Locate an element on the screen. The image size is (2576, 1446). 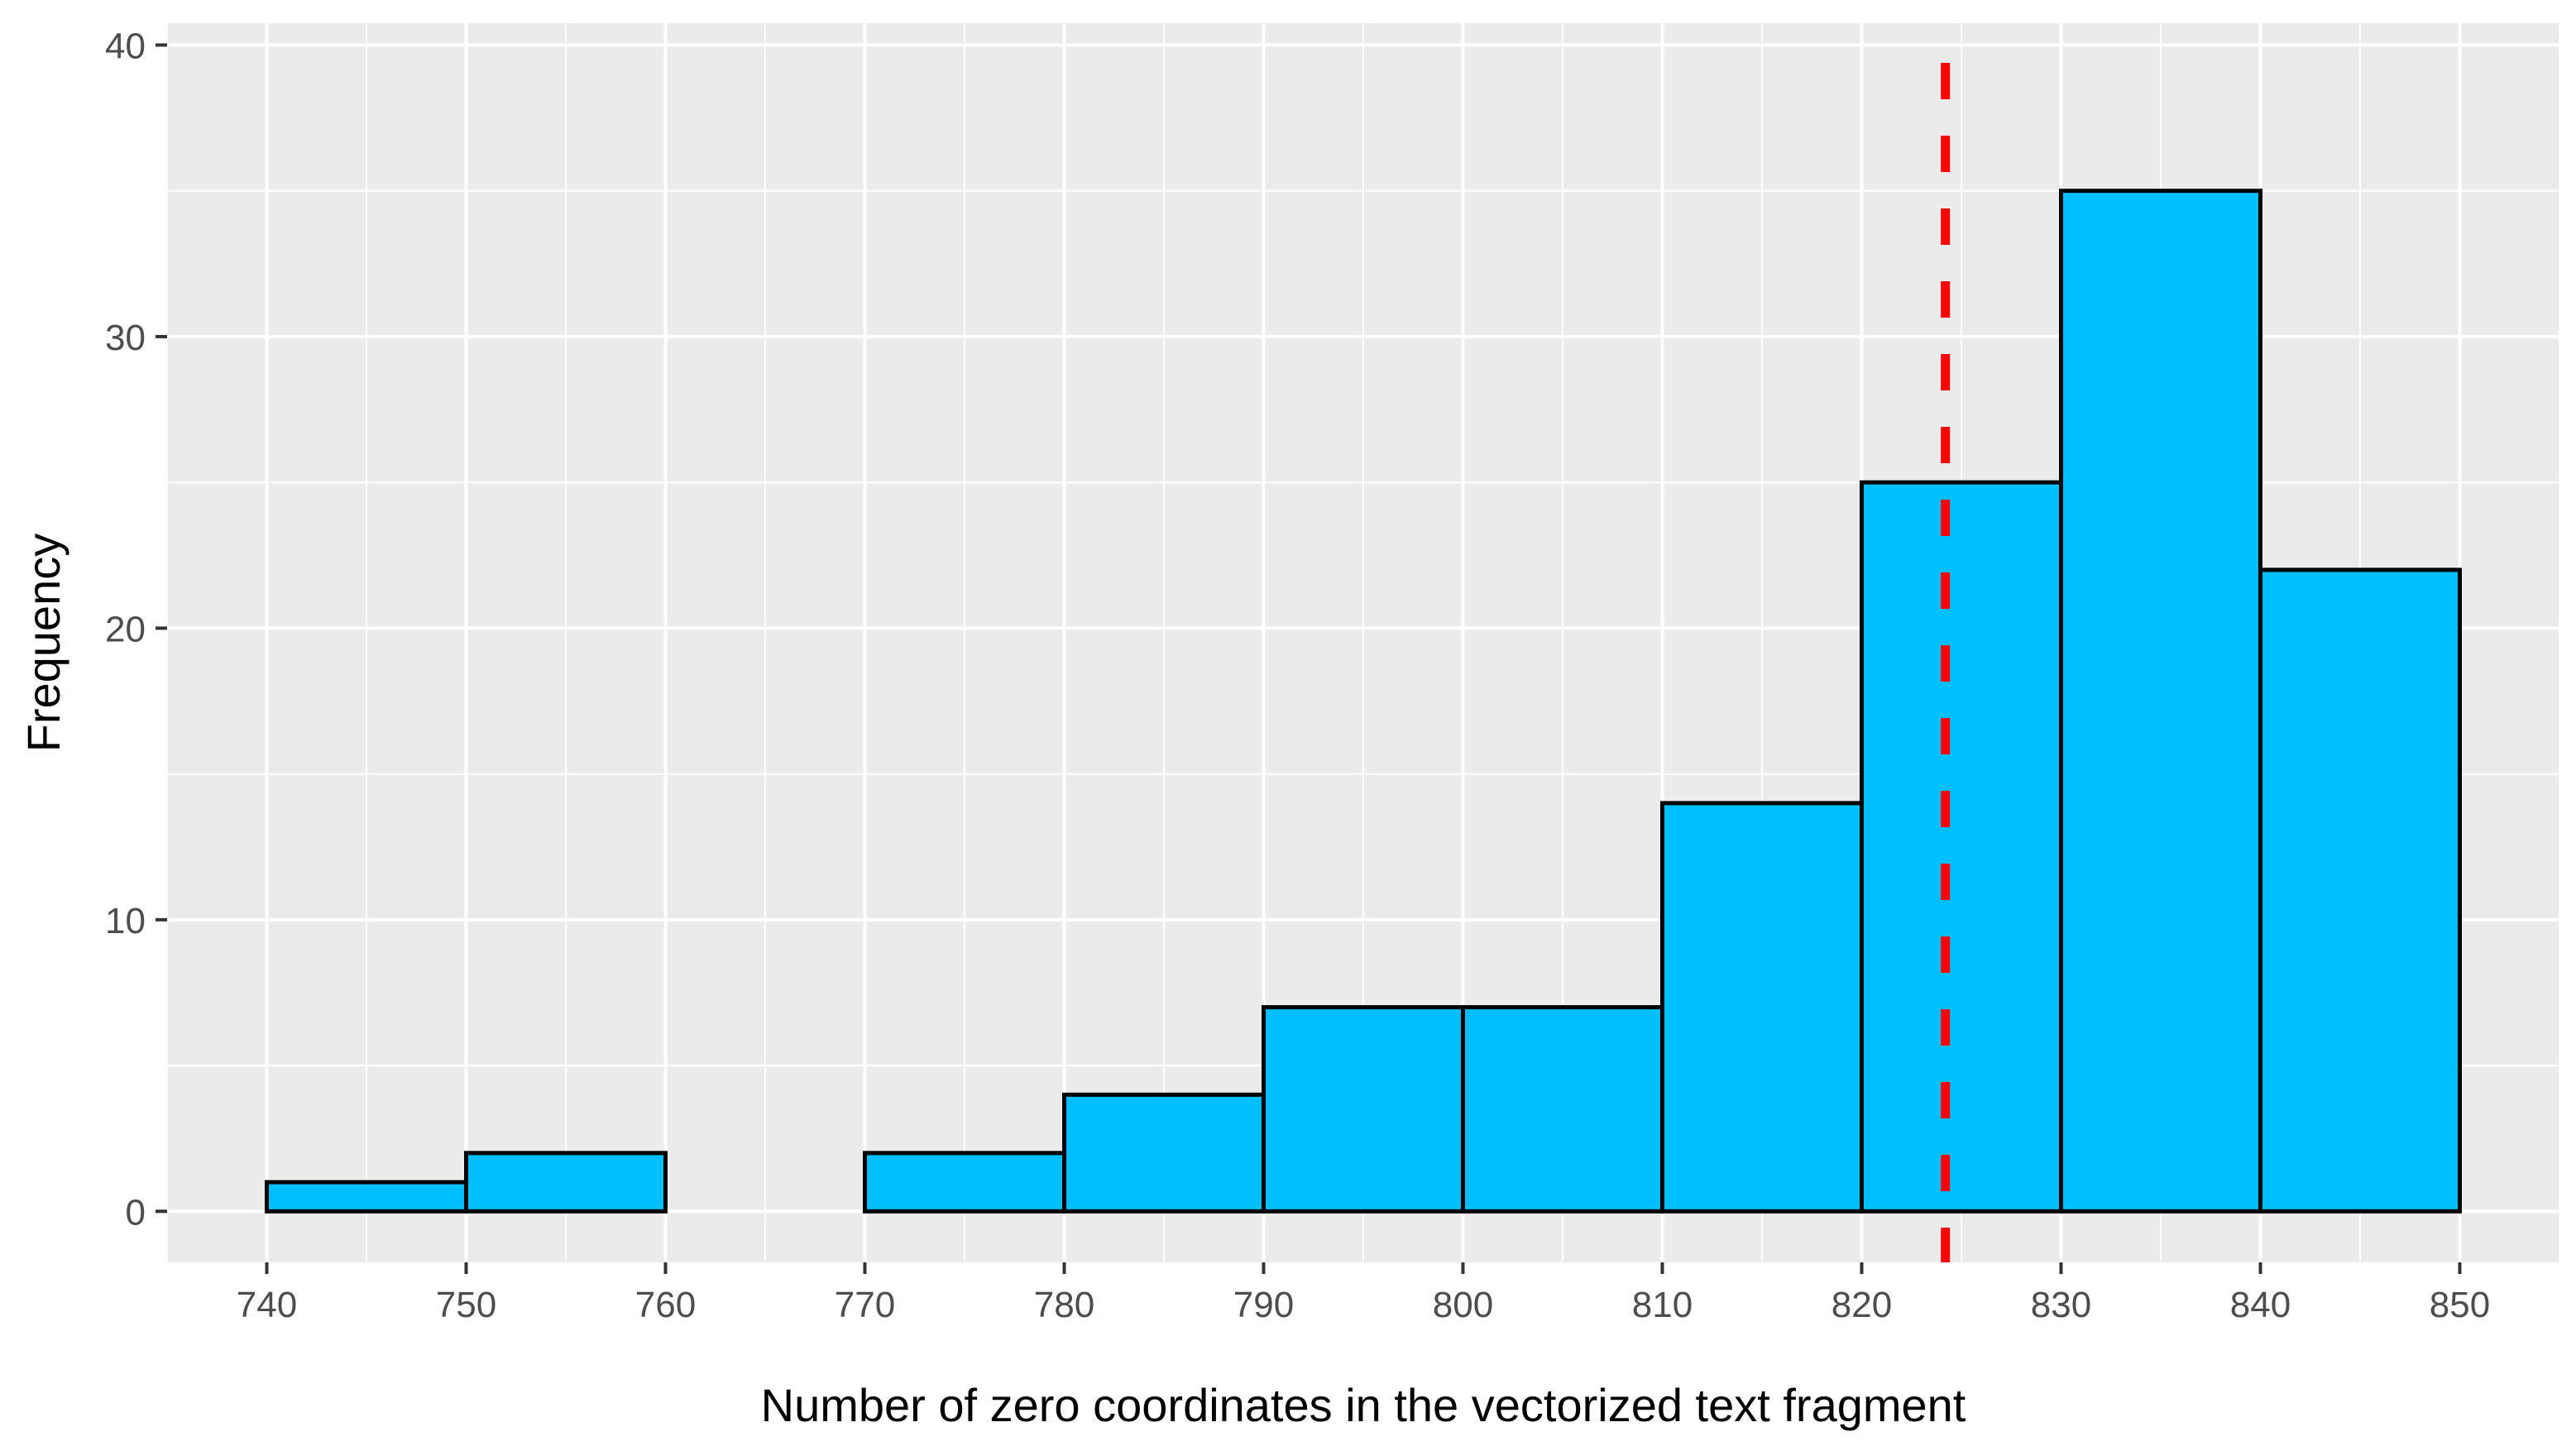
y-tick-label: 10 is located at coordinates (125, 921).